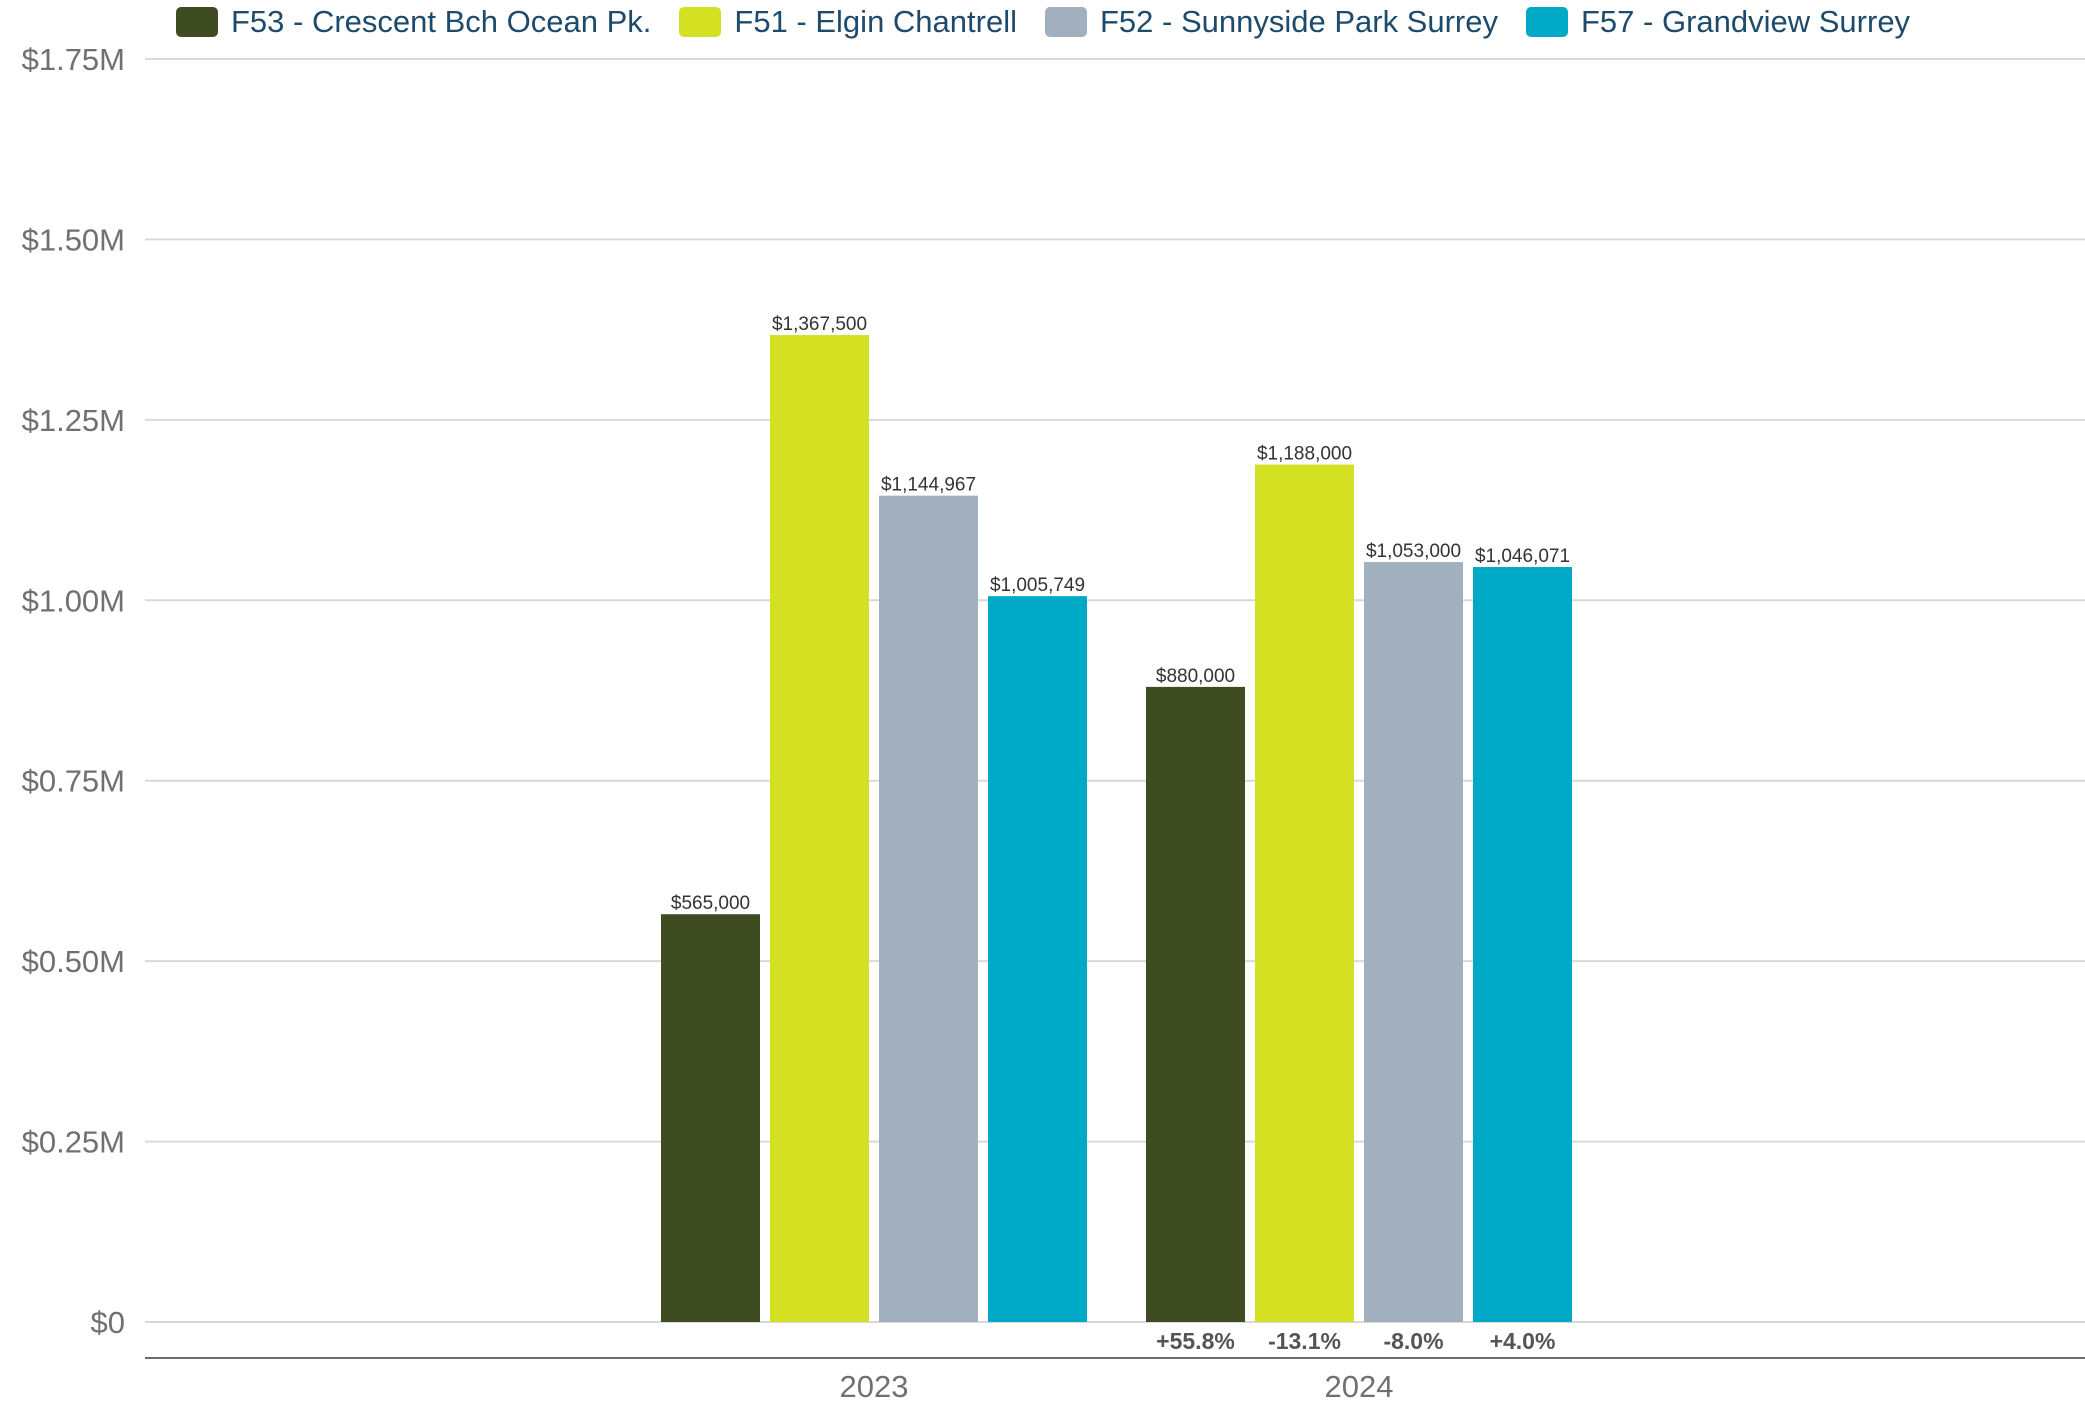 This screenshot has width=2085, height=1404. What do you see at coordinates (1195, 676) in the screenshot?
I see `data-label: $880,000` at bounding box center [1195, 676].